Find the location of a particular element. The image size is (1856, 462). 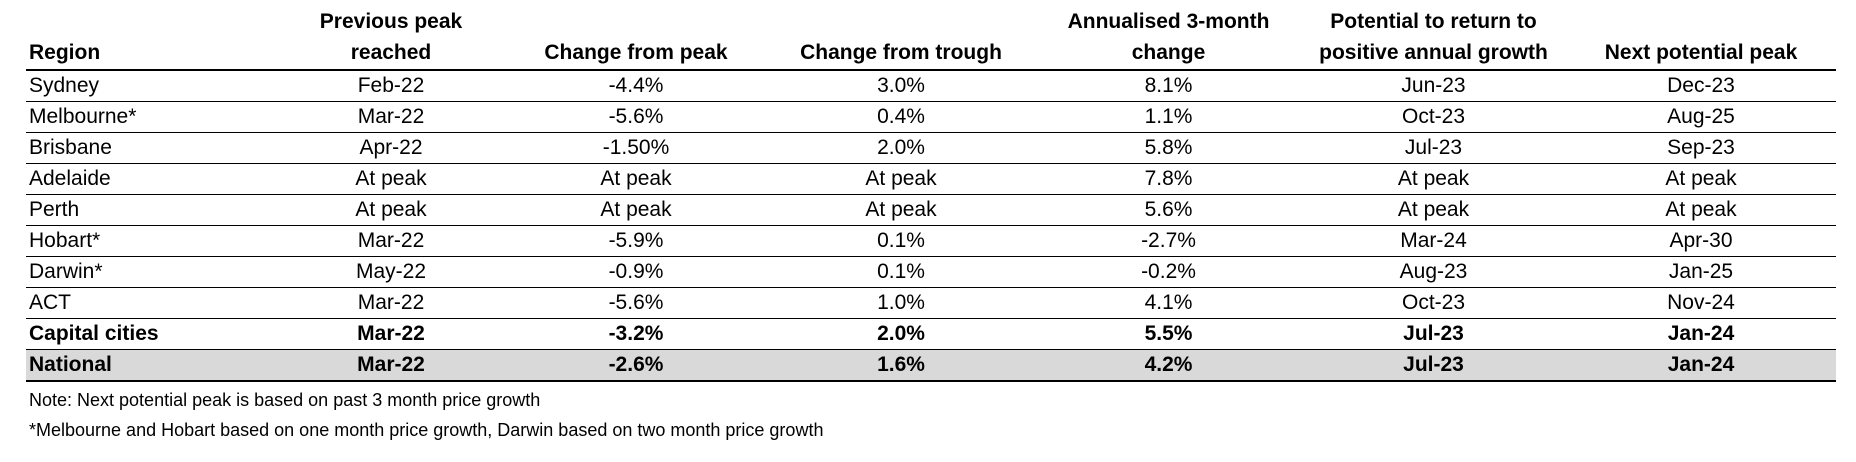

column-header-line: Change from trough is located at coordinates (901, 52).